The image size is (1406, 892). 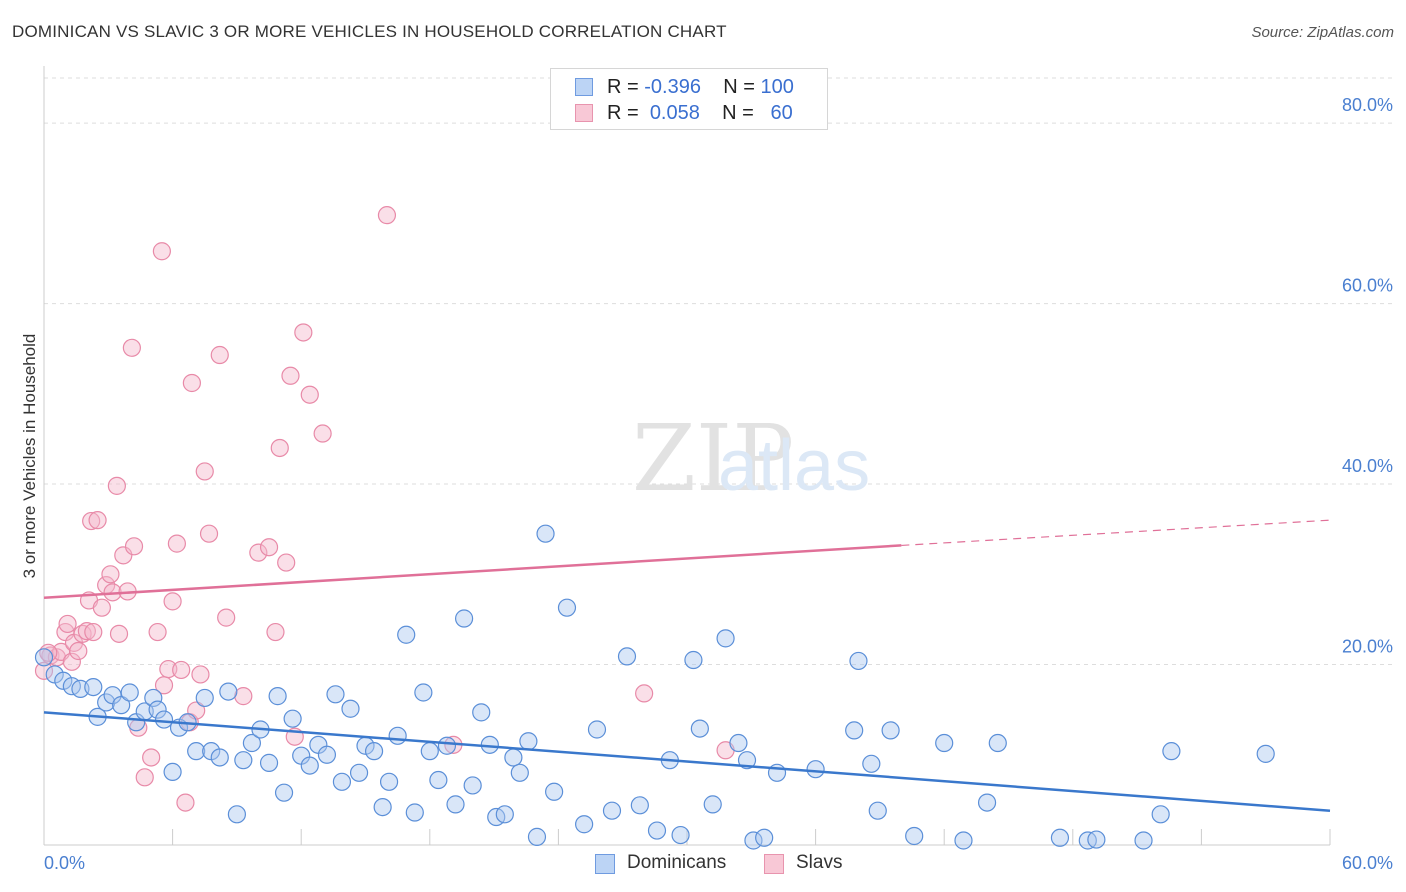 What do you see at coordinates (623, 87) in the screenshot?
I see `legend-r-label: R =` at bounding box center [623, 87].